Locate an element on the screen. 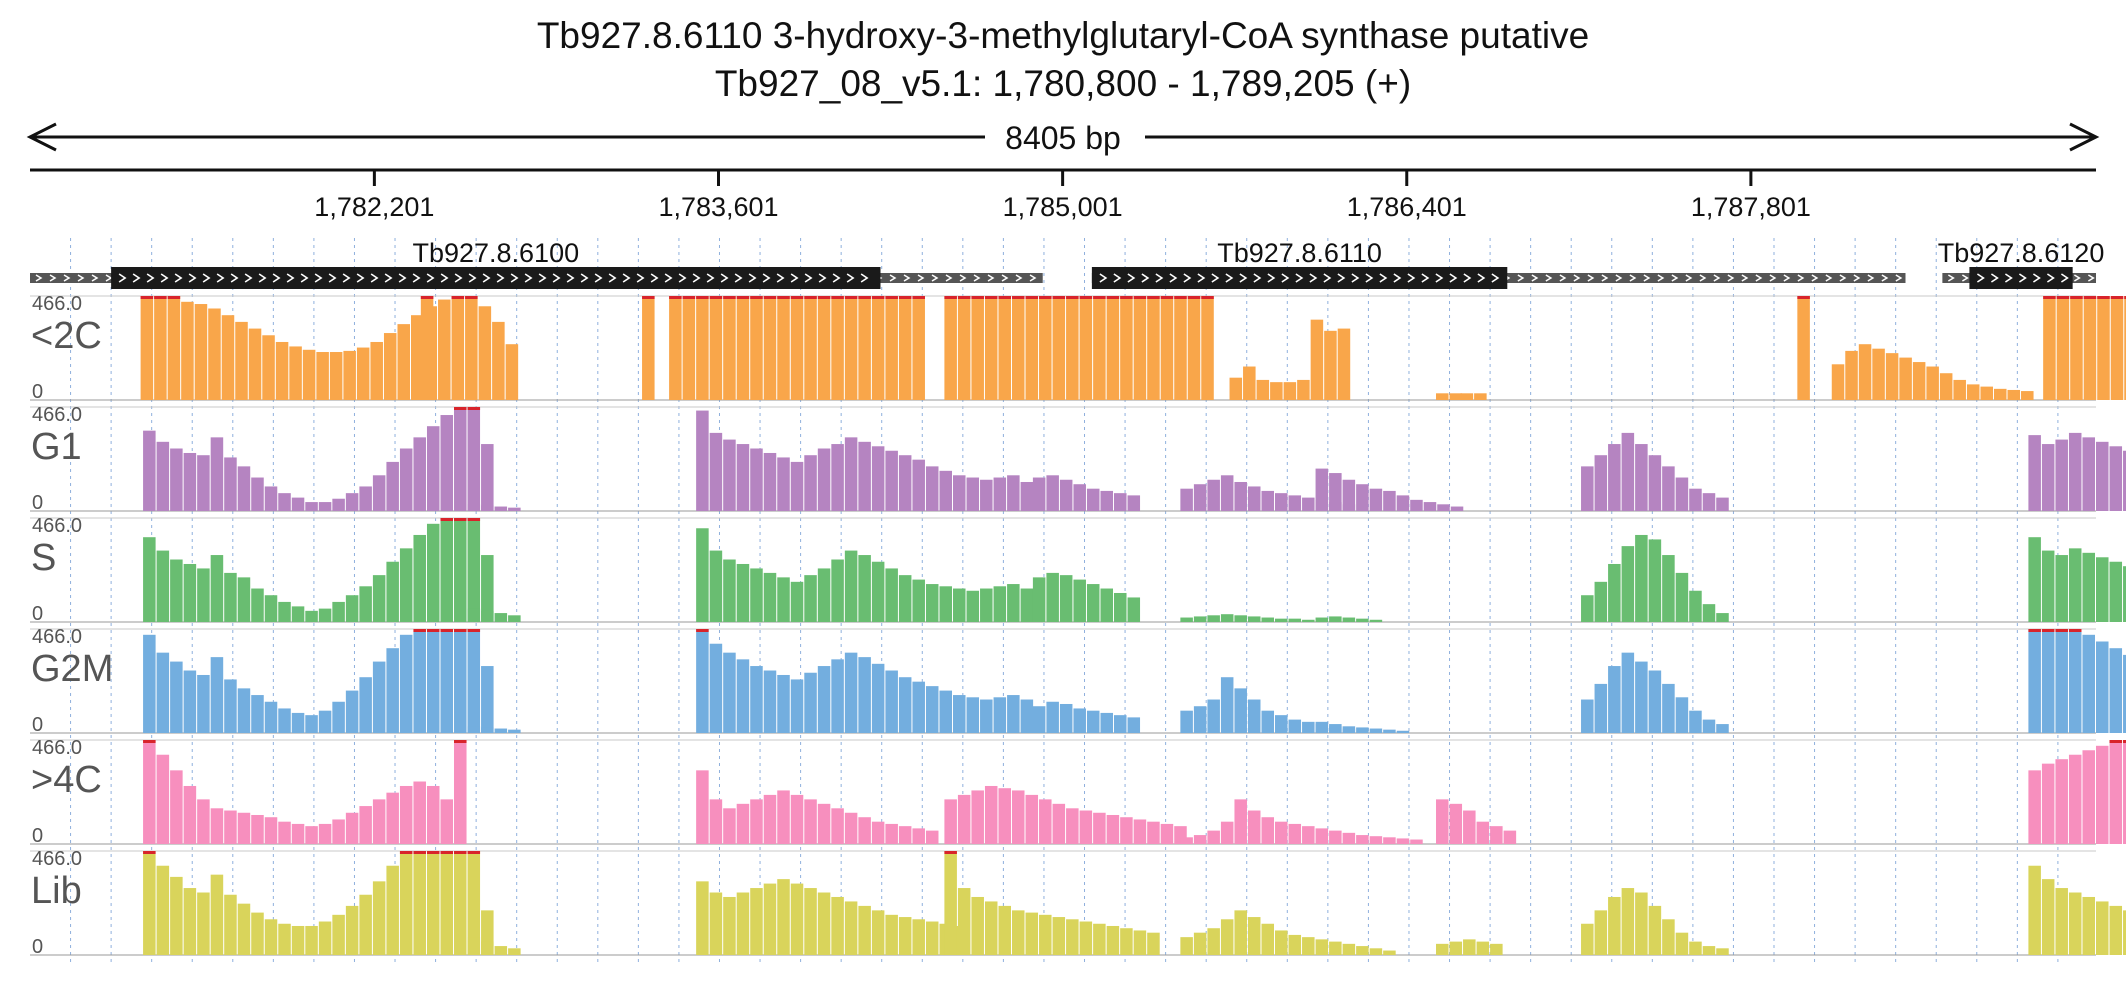 The image size is (2126, 1000). ruler-tick-label: 1,787,801 is located at coordinates (1751, 207).